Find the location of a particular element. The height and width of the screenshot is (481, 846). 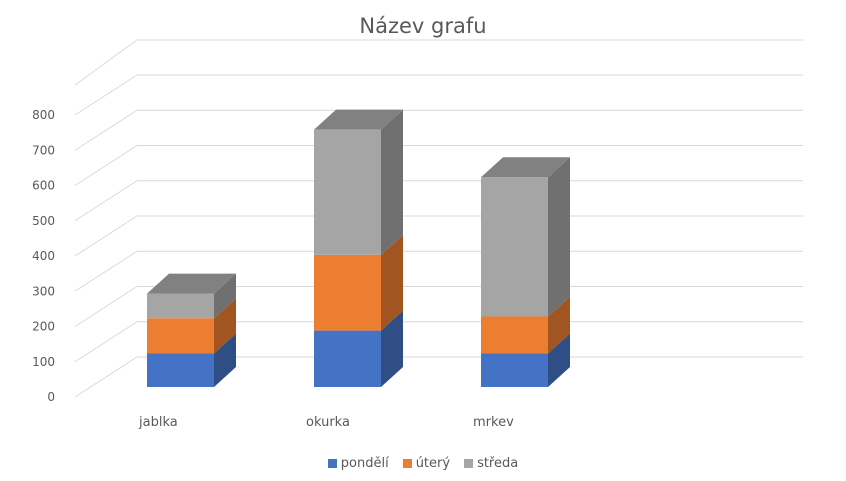

y-tick-label: 700 is located at coordinates (43, 150).